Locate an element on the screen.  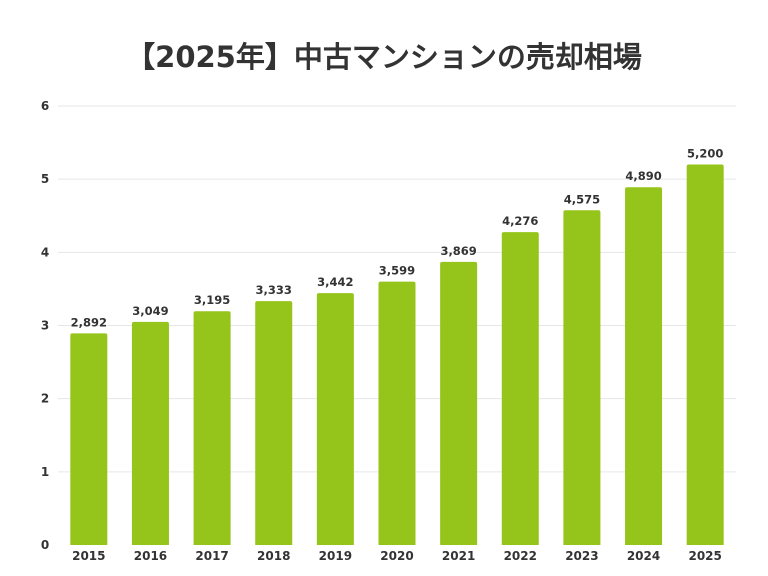
y-tick-label: 6 is located at coordinates (45, 106).